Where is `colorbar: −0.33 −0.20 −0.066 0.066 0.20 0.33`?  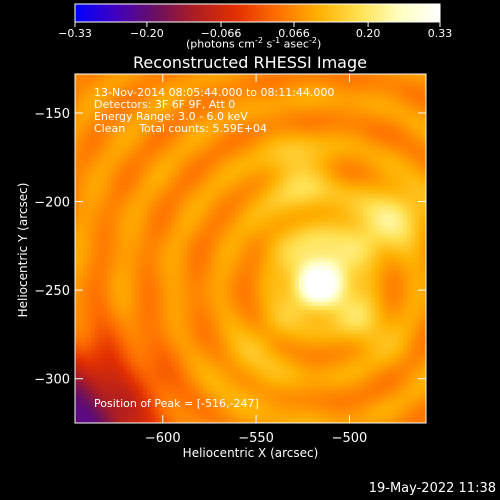 colorbar: −0.33 −0.20 −0.066 0.066 0.20 0.33 is located at coordinates (255, 21).